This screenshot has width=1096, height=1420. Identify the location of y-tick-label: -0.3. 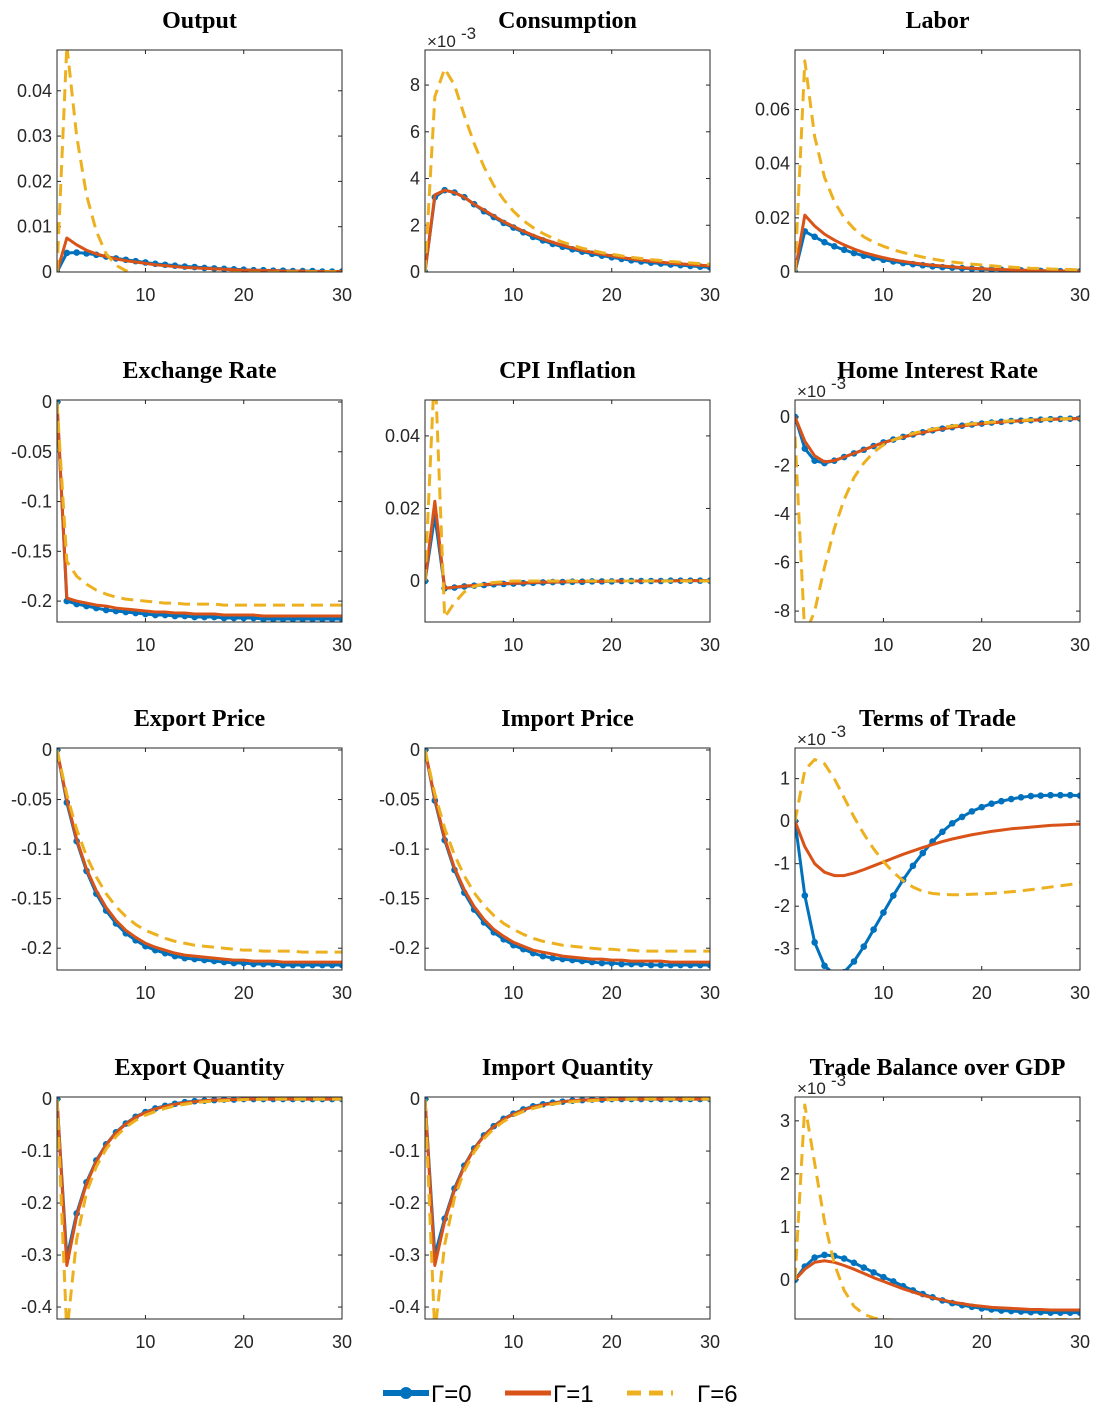
(36, 1255).